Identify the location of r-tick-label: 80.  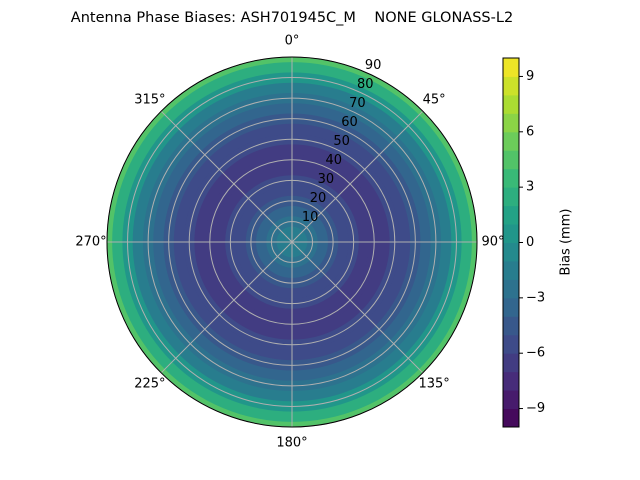
(365, 84).